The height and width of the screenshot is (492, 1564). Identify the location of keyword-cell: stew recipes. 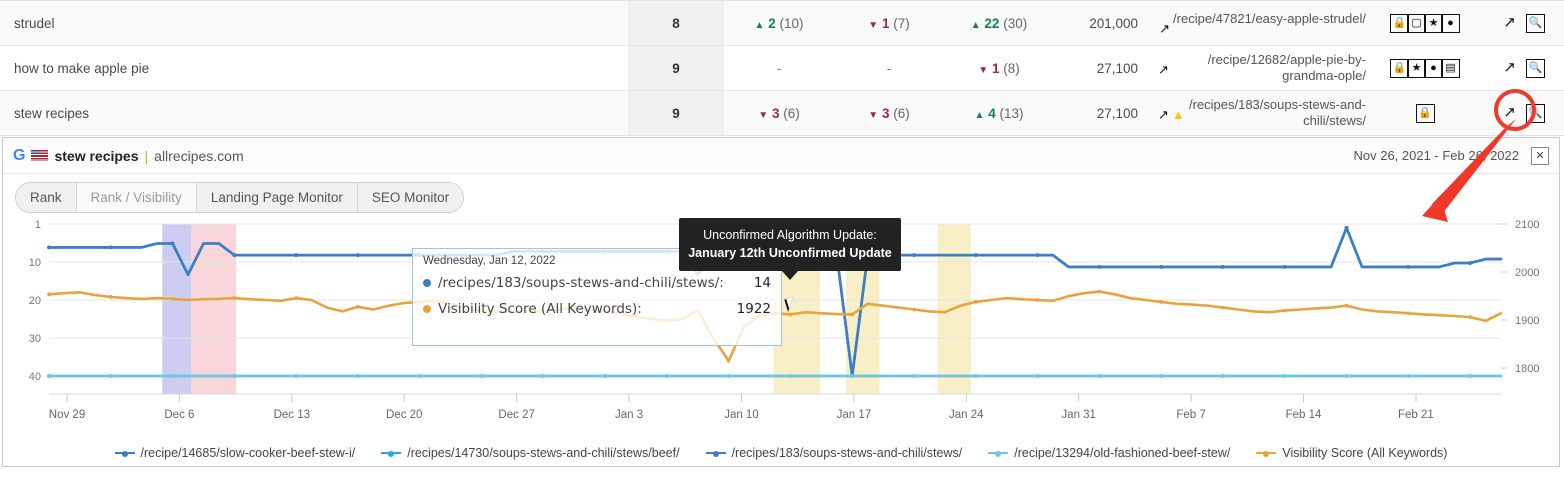
(314, 113).